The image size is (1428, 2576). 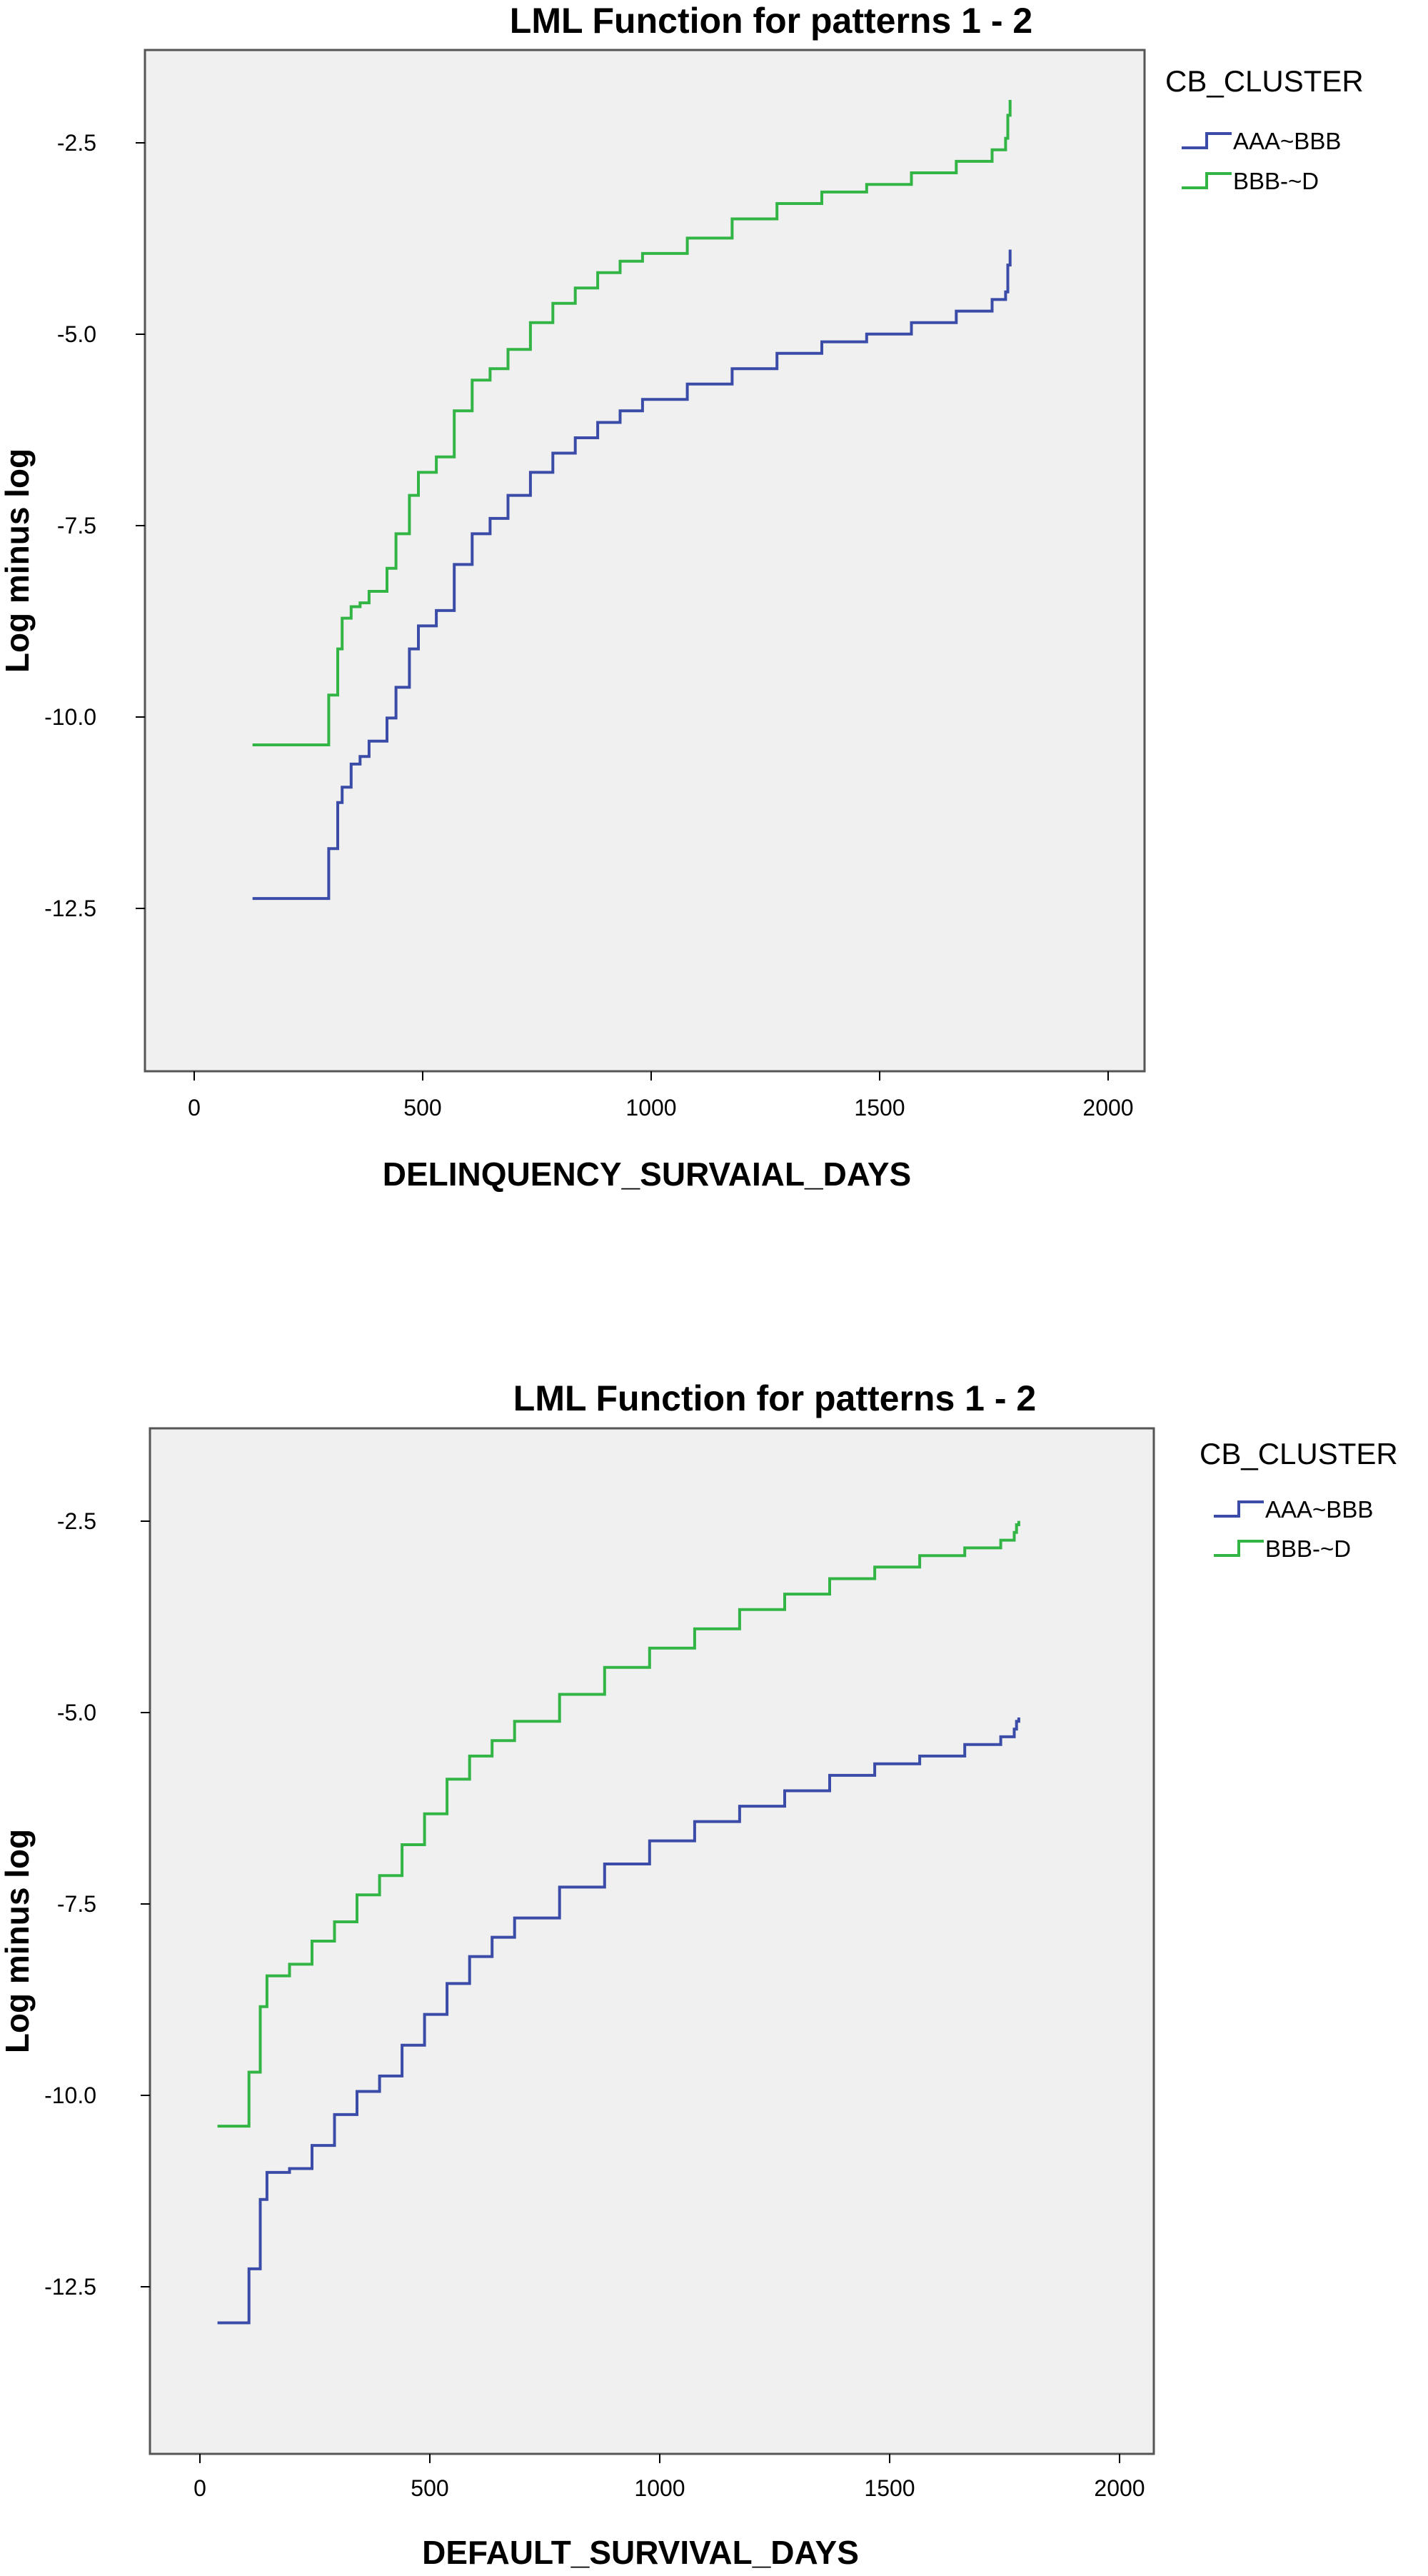 What do you see at coordinates (640, 2552) in the screenshot?
I see `x-axis-label: DEFAULT_SURVIVAL_DAYS` at bounding box center [640, 2552].